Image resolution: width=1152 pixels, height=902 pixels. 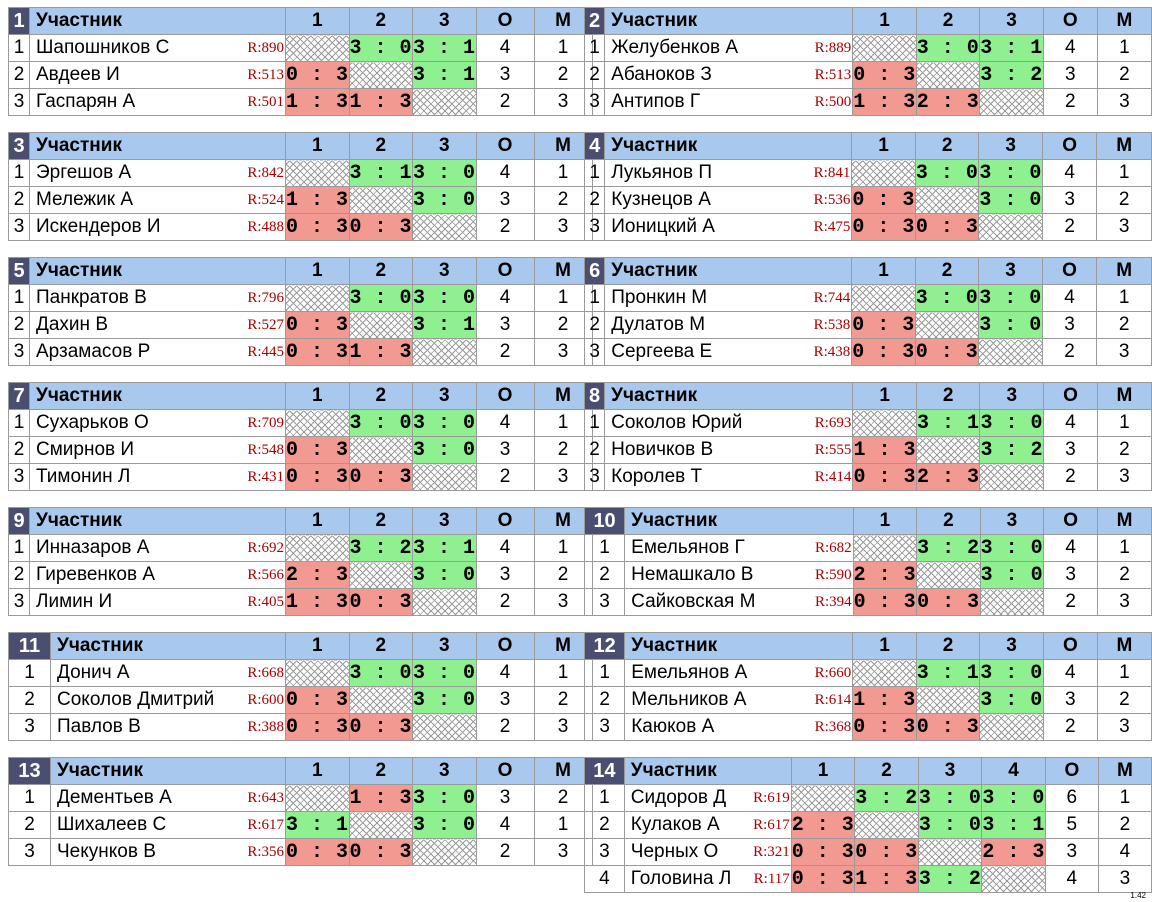 I want to click on group-header-row: 10 Участник 1 2 3 О М, so click(x=867, y=521).